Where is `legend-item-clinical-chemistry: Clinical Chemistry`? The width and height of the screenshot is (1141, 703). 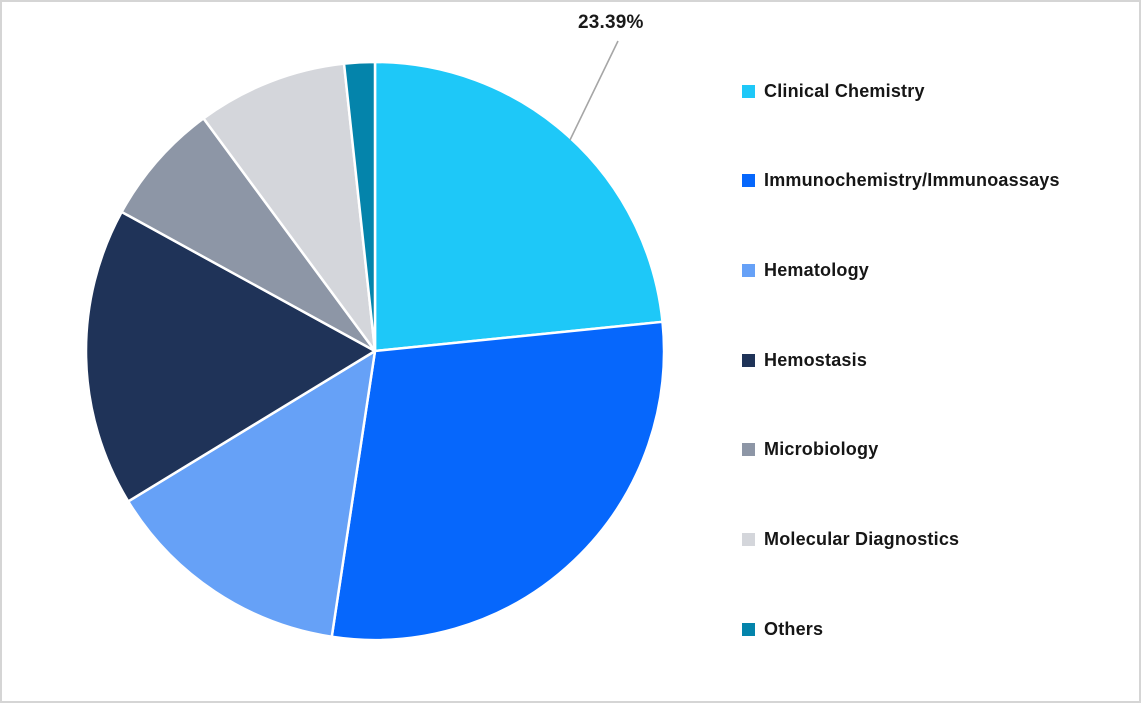 legend-item-clinical-chemistry: Clinical Chemistry is located at coordinates (901, 91).